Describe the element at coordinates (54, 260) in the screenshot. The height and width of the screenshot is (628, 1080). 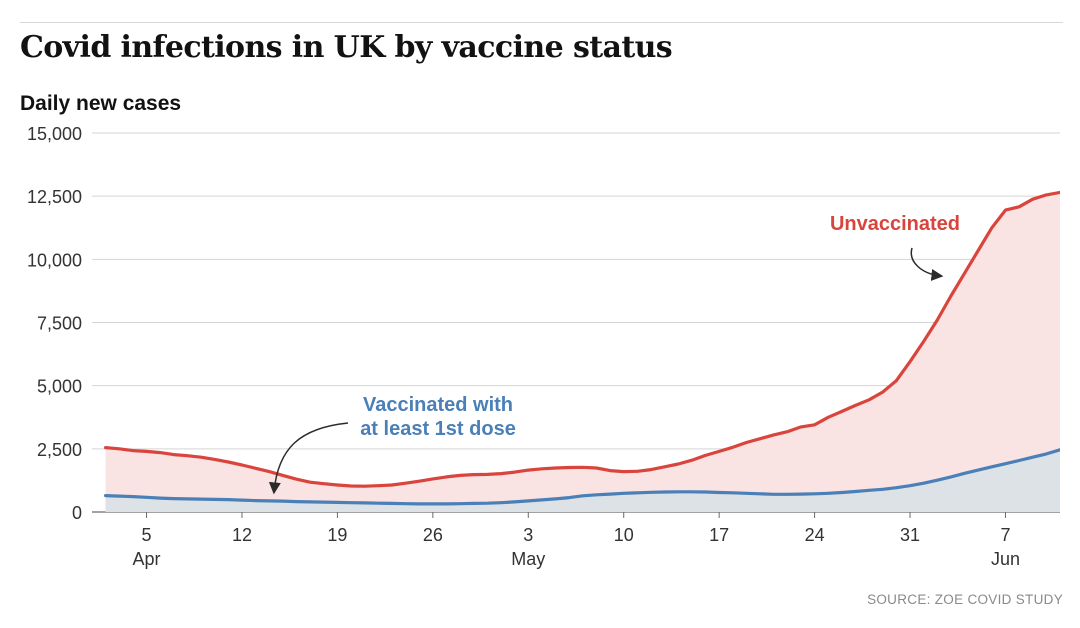
I see `y-tick-label: 10,000` at that location.